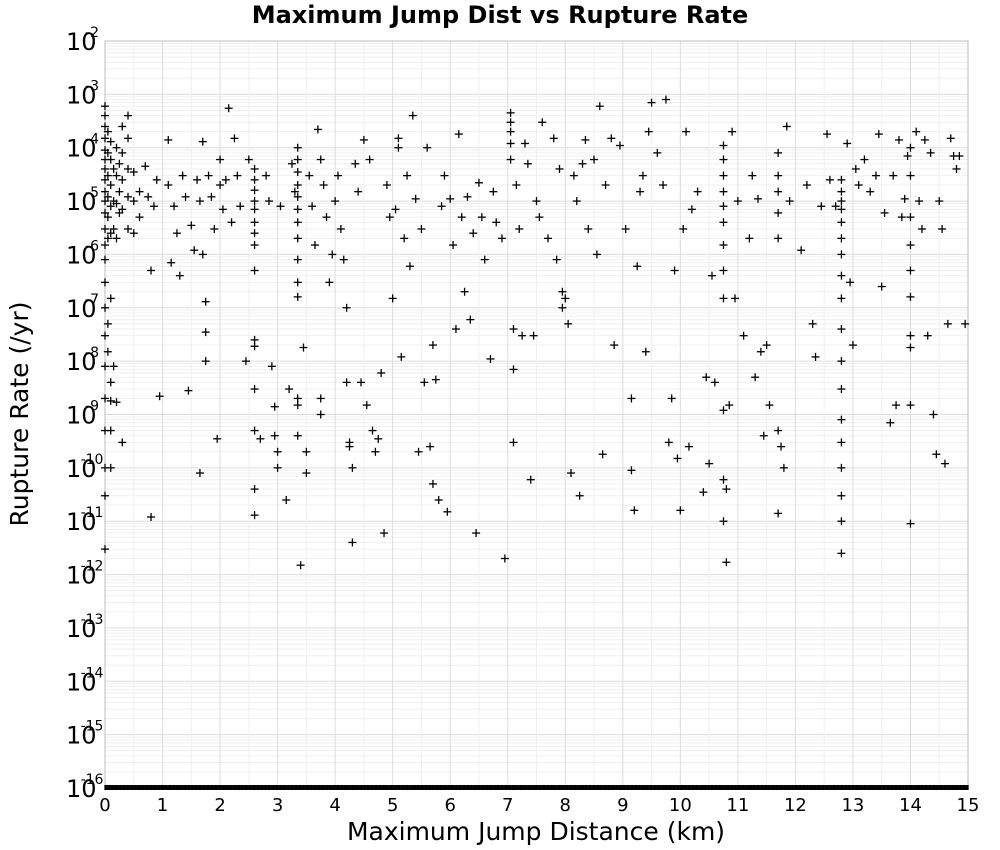  I want to click on x-axis-label: Maximum Jump Distance (km), so click(536, 831).